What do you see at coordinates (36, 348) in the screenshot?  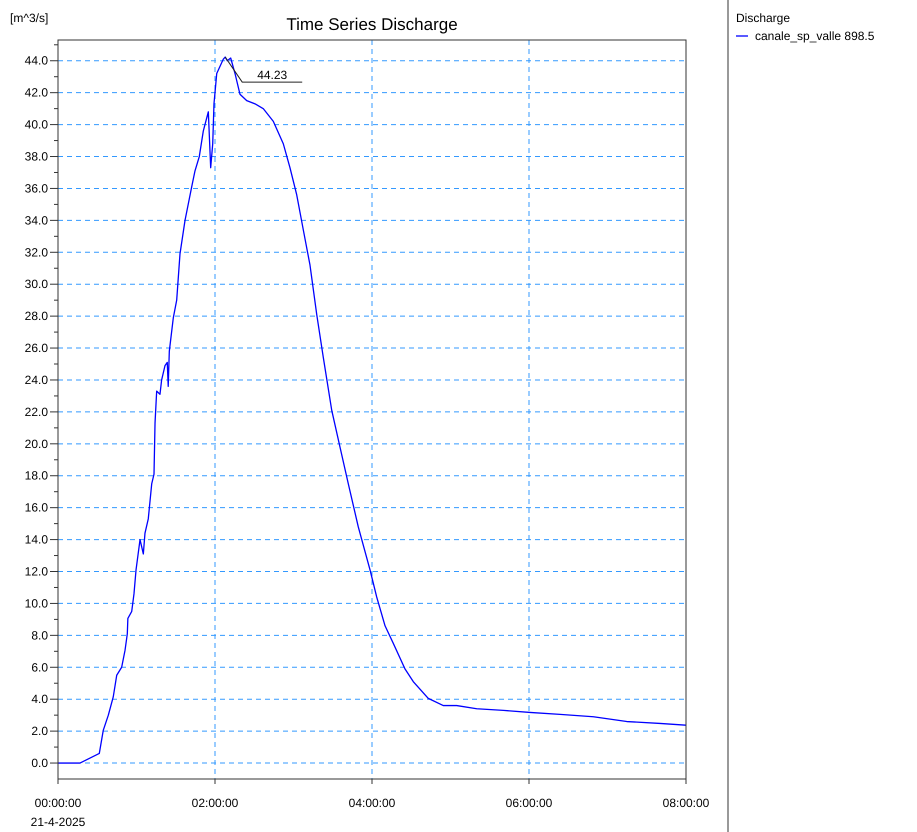 I see `y-tick-label: 26.0` at bounding box center [36, 348].